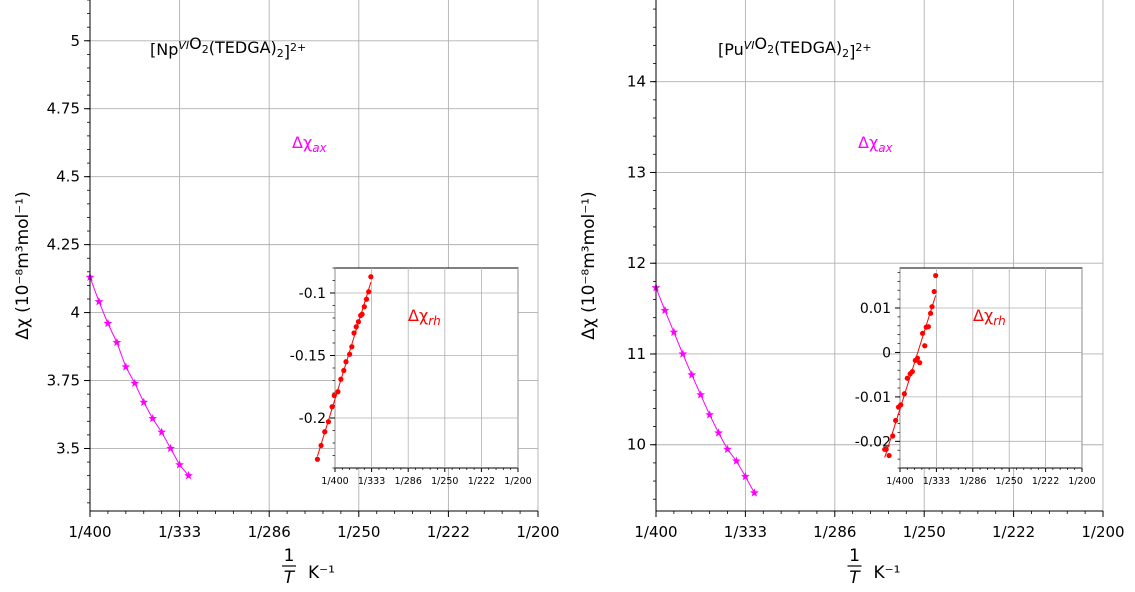 This screenshot has width=1135, height=592. What do you see at coordinates (886, 353) in the screenshot?
I see `inset-y-tick-label: 0` at bounding box center [886, 353].